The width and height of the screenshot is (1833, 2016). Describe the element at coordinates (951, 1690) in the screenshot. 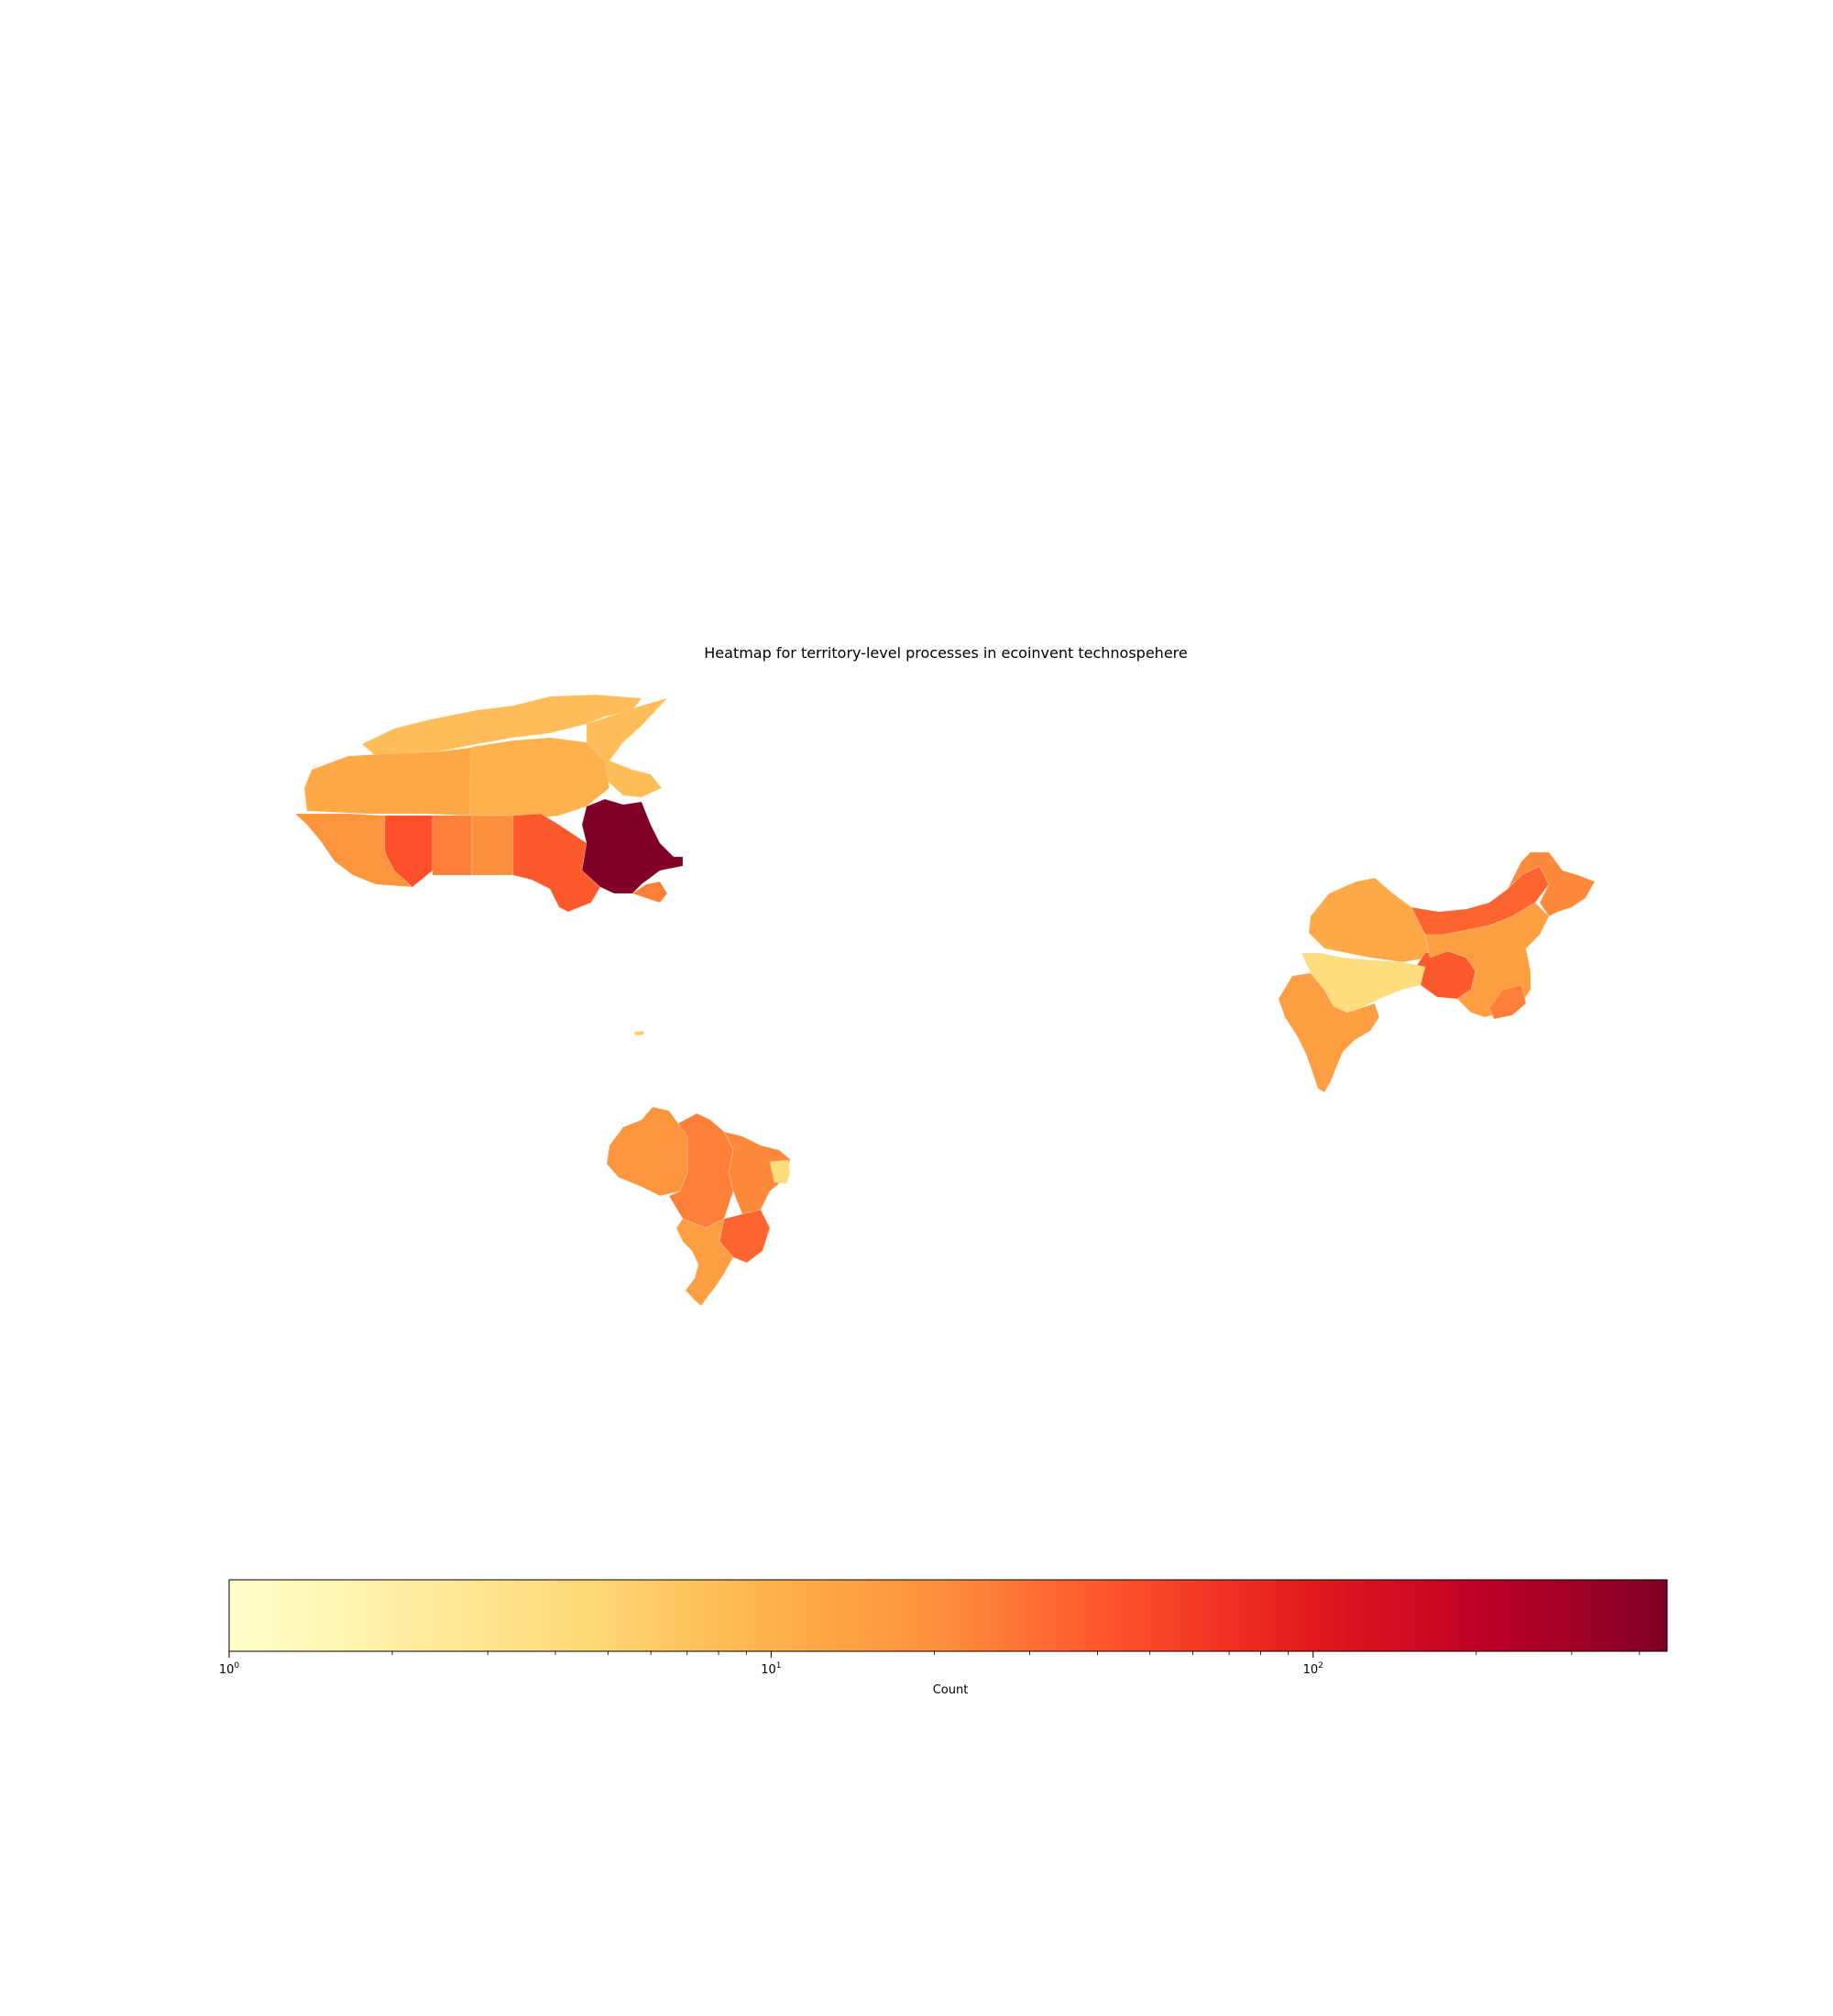

I see `colorbar-label: Count` at that location.